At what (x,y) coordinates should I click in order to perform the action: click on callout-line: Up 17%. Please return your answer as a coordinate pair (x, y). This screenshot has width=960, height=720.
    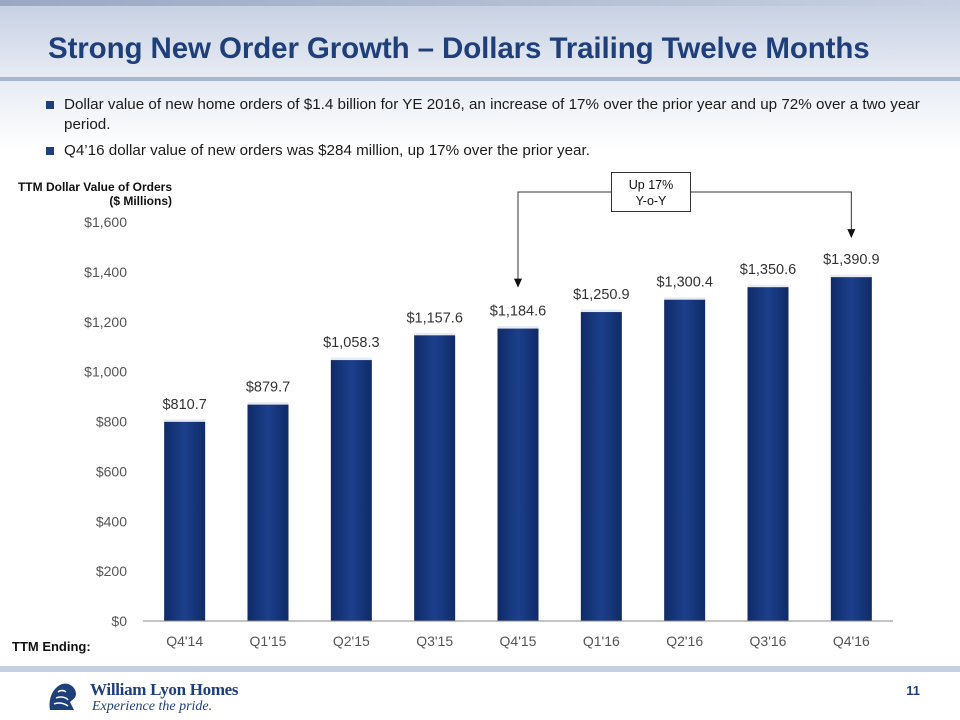
    Looking at the image, I should click on (651, 185).